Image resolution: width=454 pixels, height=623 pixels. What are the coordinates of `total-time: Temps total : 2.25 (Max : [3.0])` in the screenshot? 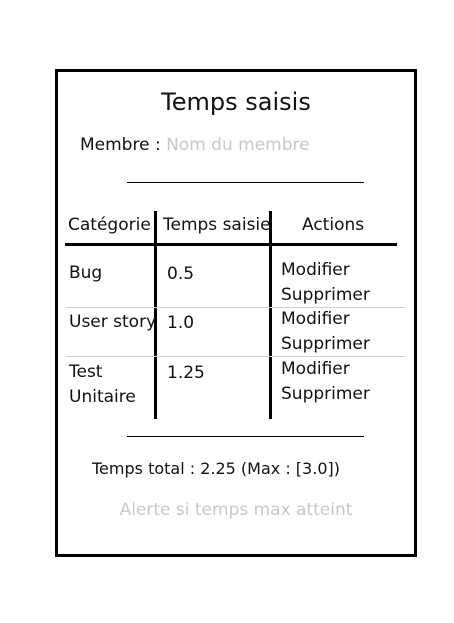 It's located at (216, 468).